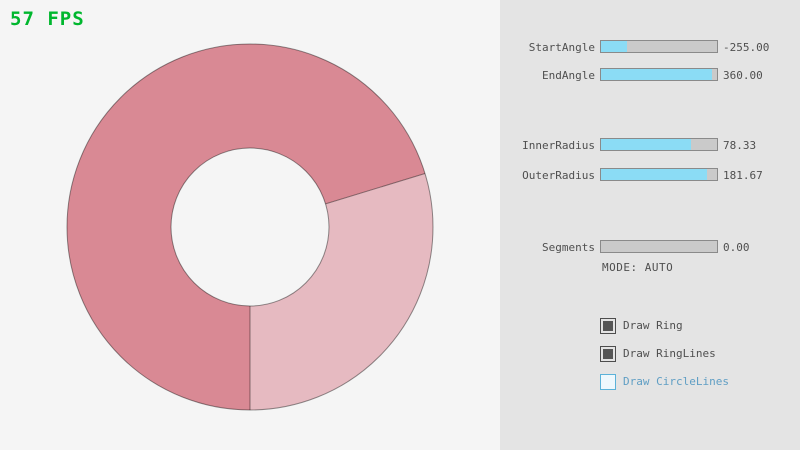  I want to click on innerradius-value: 78.33, so click(740, 145).